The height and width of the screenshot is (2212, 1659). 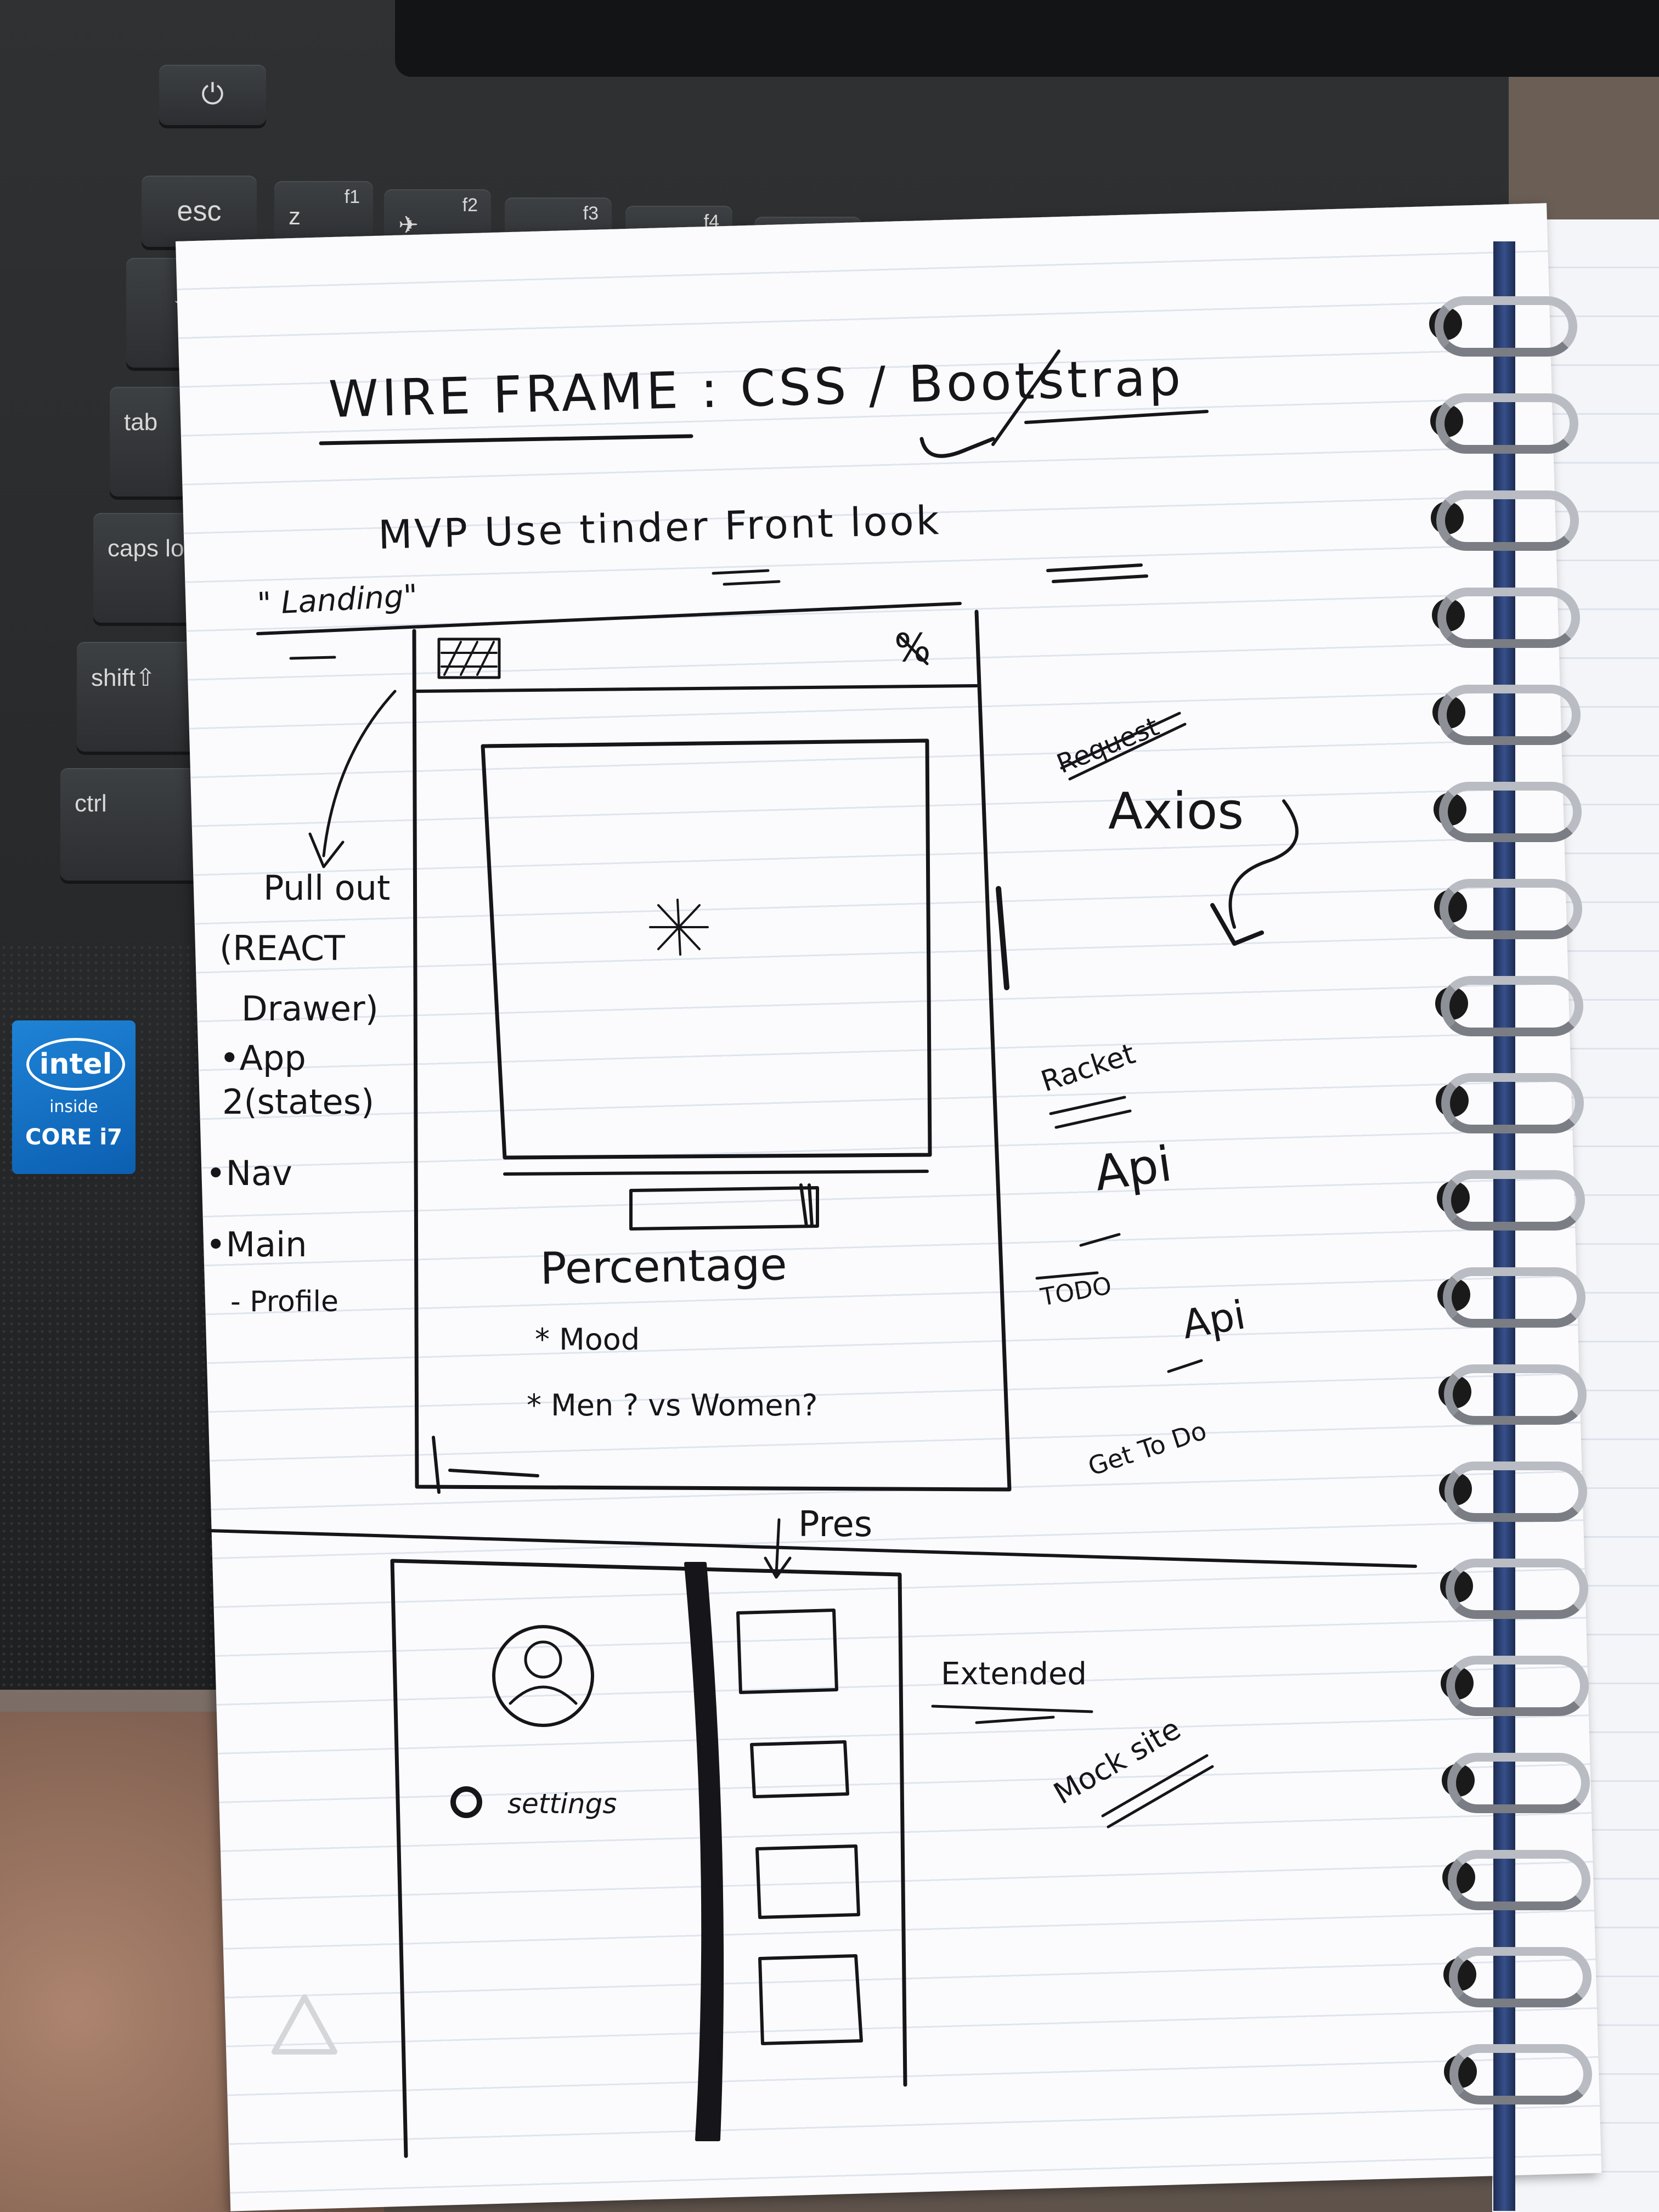 What do you see at coordinates (1263, 864) in the screenshot?
I see `axios-arrow` at bounding box center [1263, 864].